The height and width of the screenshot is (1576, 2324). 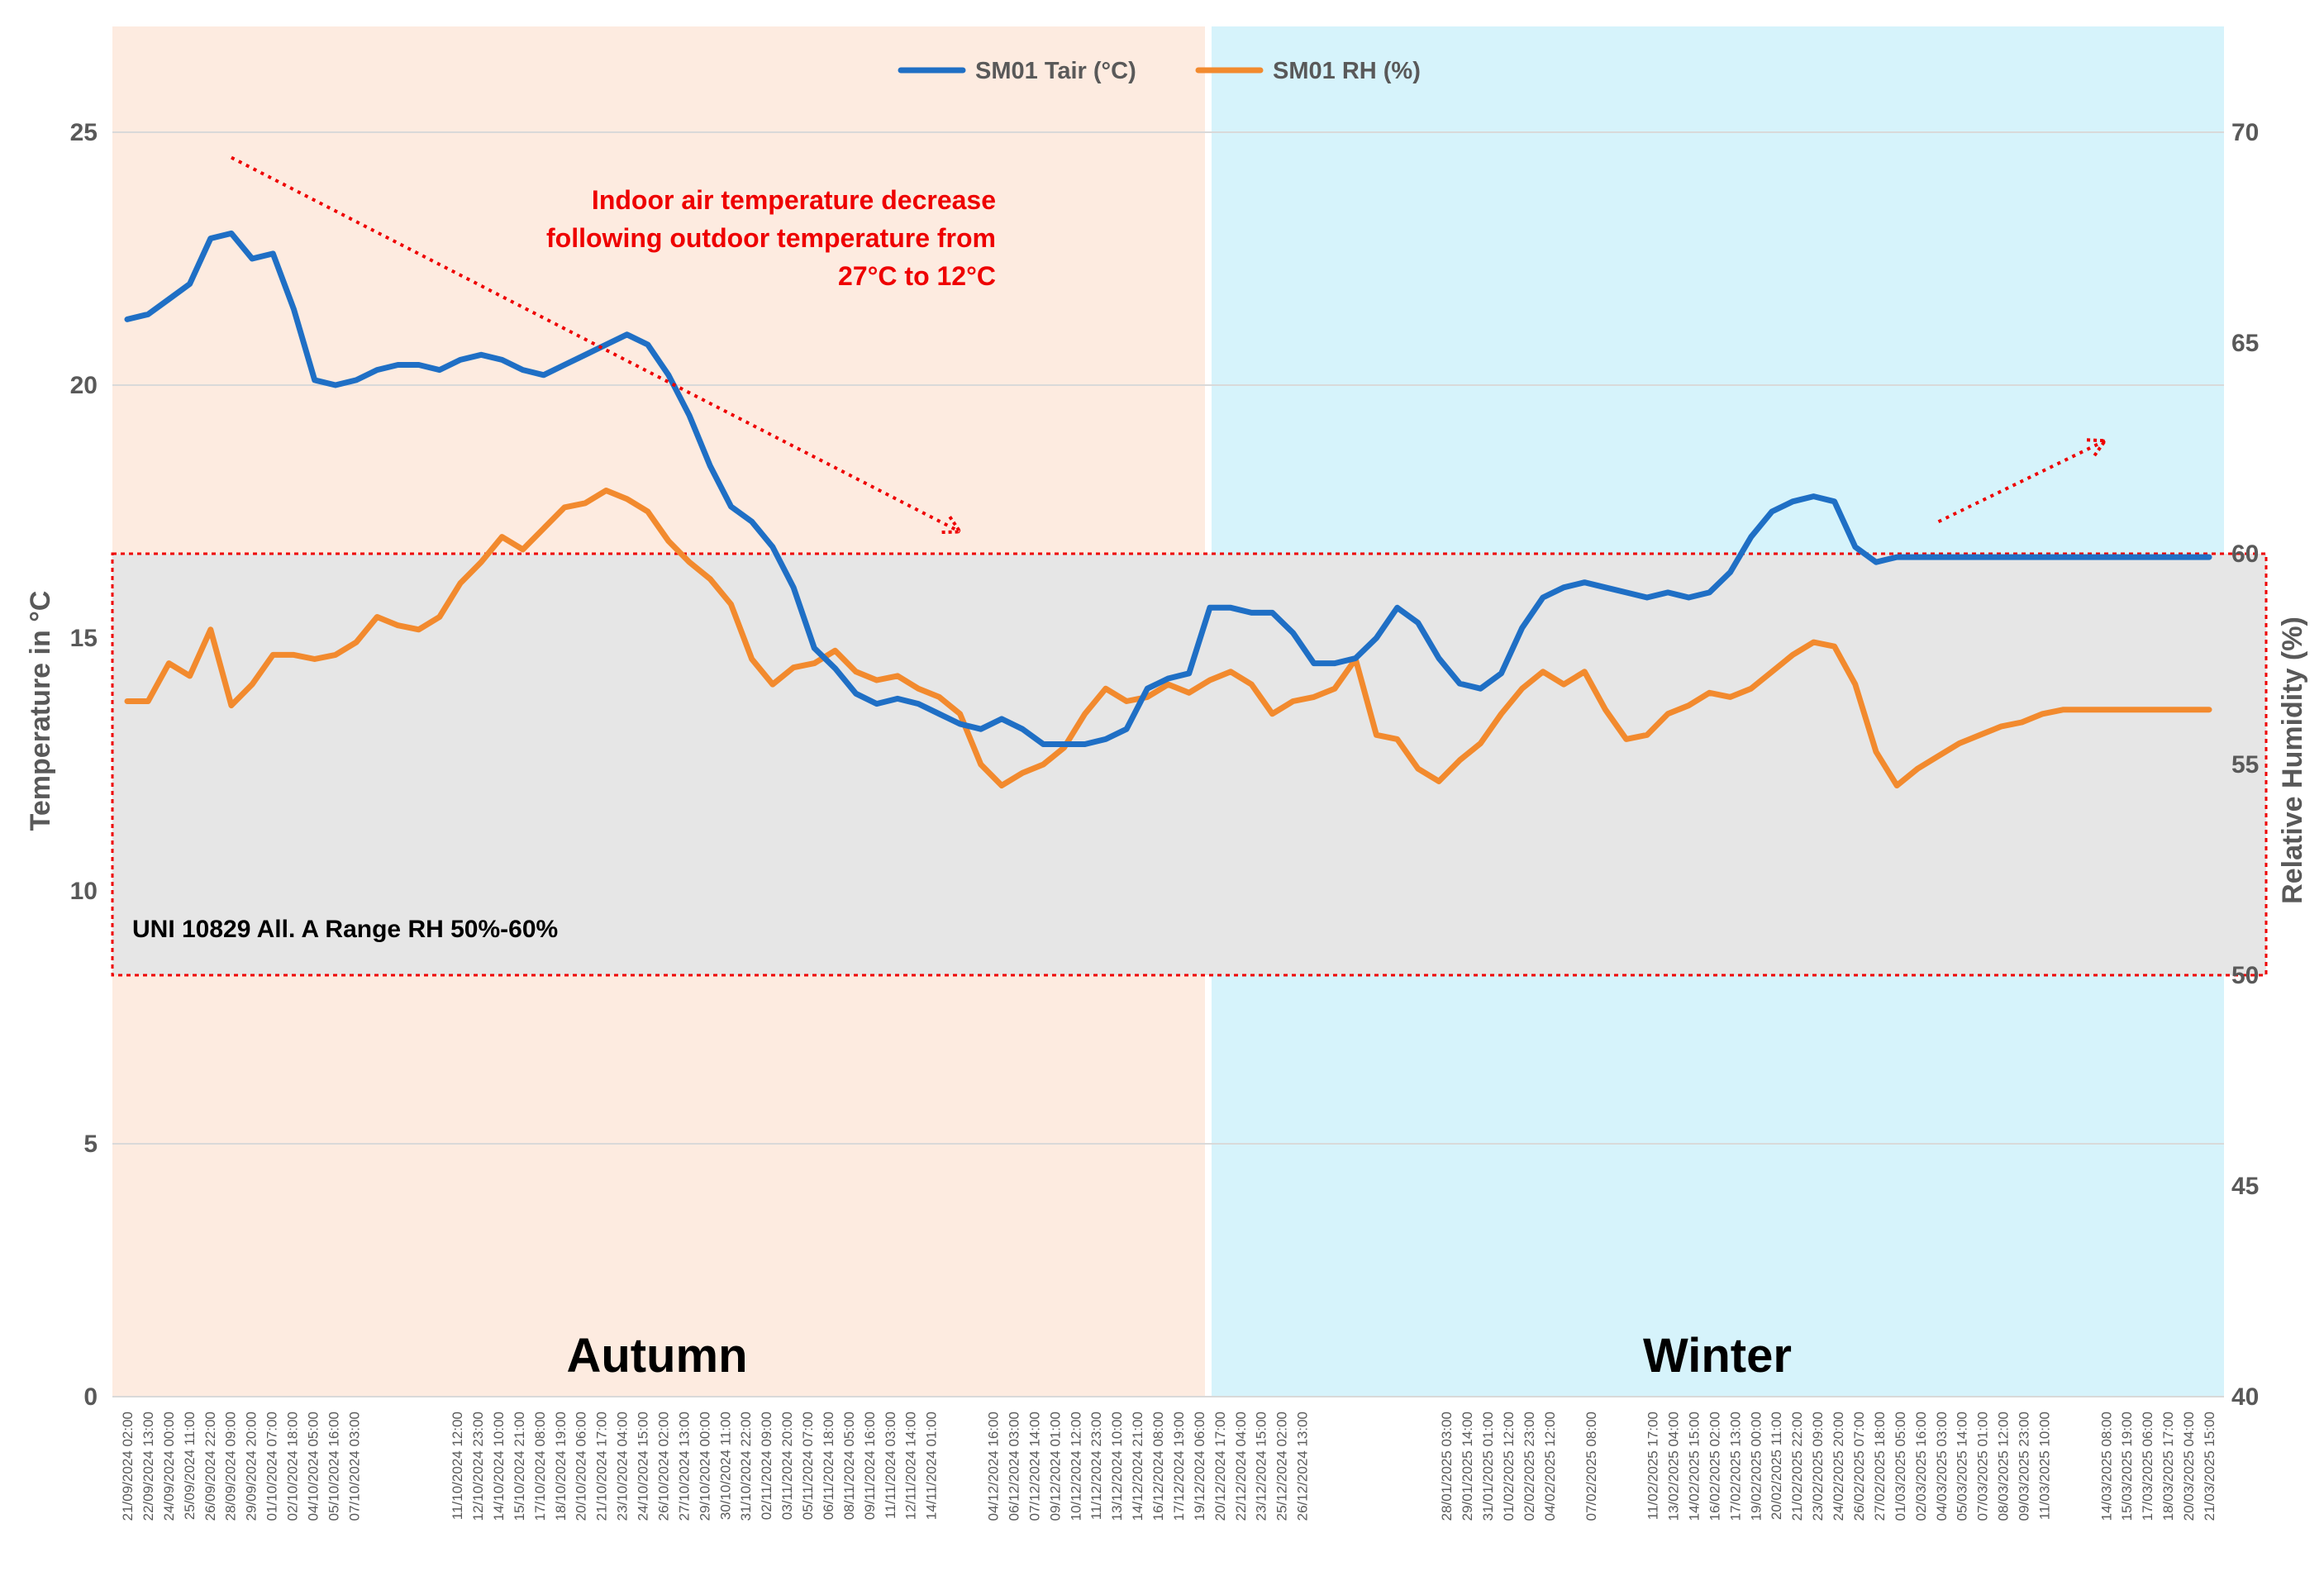 What do you see at coordinates (148, 1466) in the screenshot?
I see `x-tick-label: 22/09/2024 13:00` at bounding box center [148, 1466].